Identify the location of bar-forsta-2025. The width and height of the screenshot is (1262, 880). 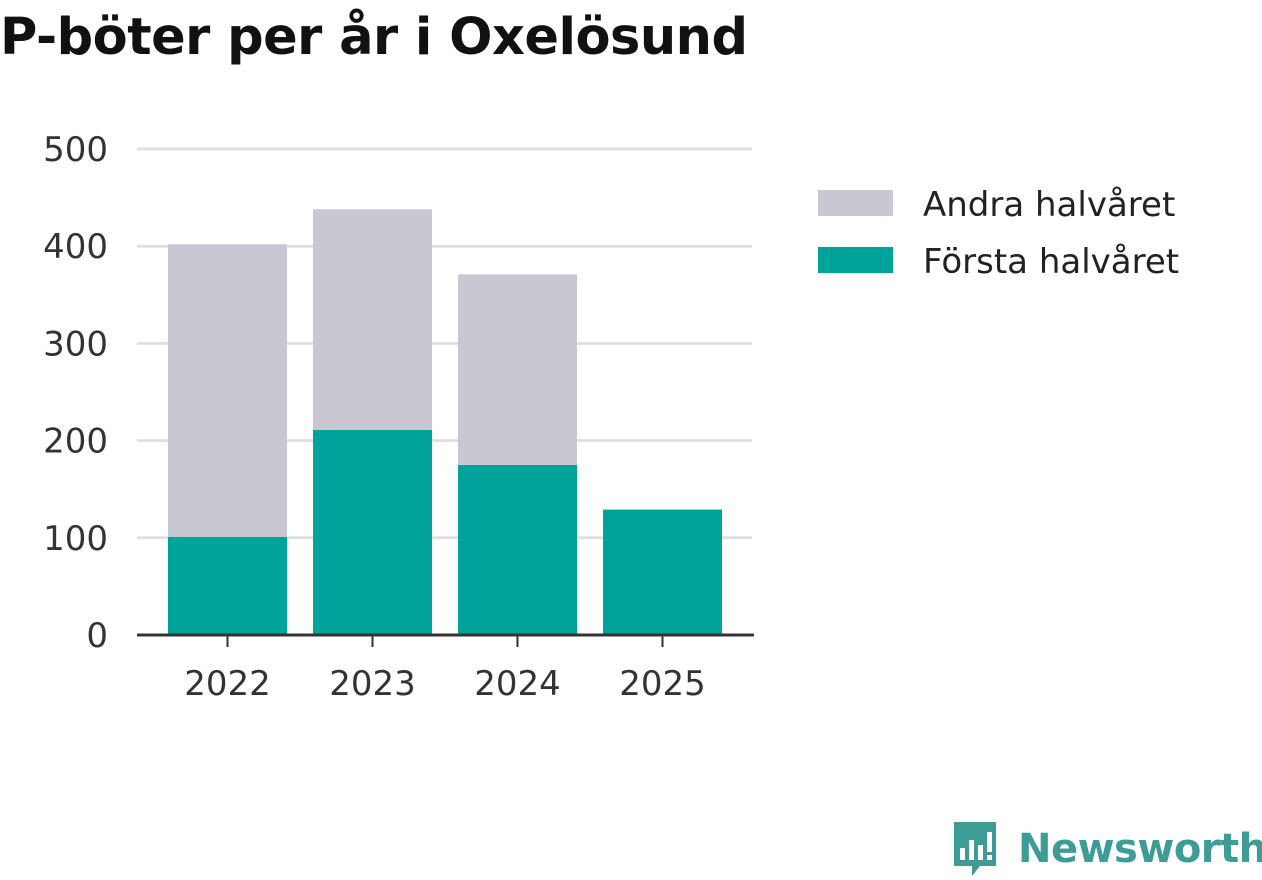
(662, 572).